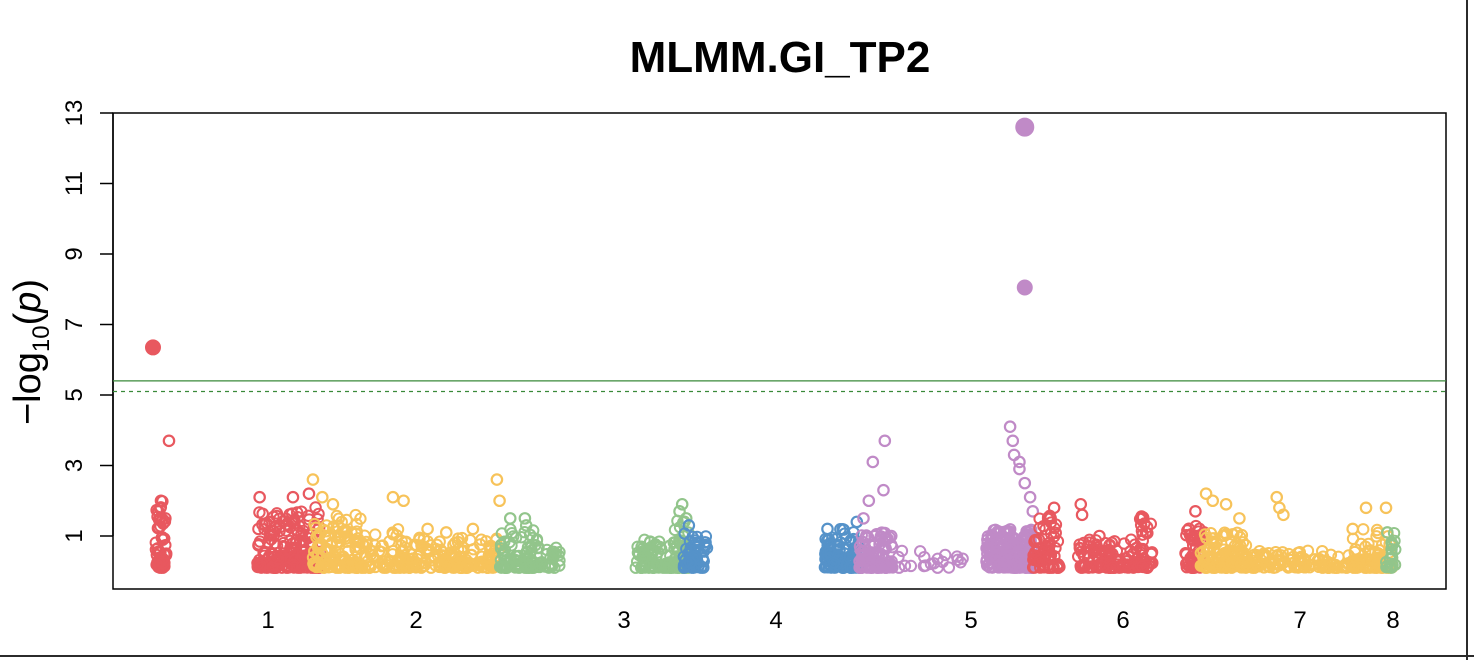  What do you see at coordinates (1122, 620) in the screenshot?
I see `x-tick-label: 6` at bounding box center [1122, 620].